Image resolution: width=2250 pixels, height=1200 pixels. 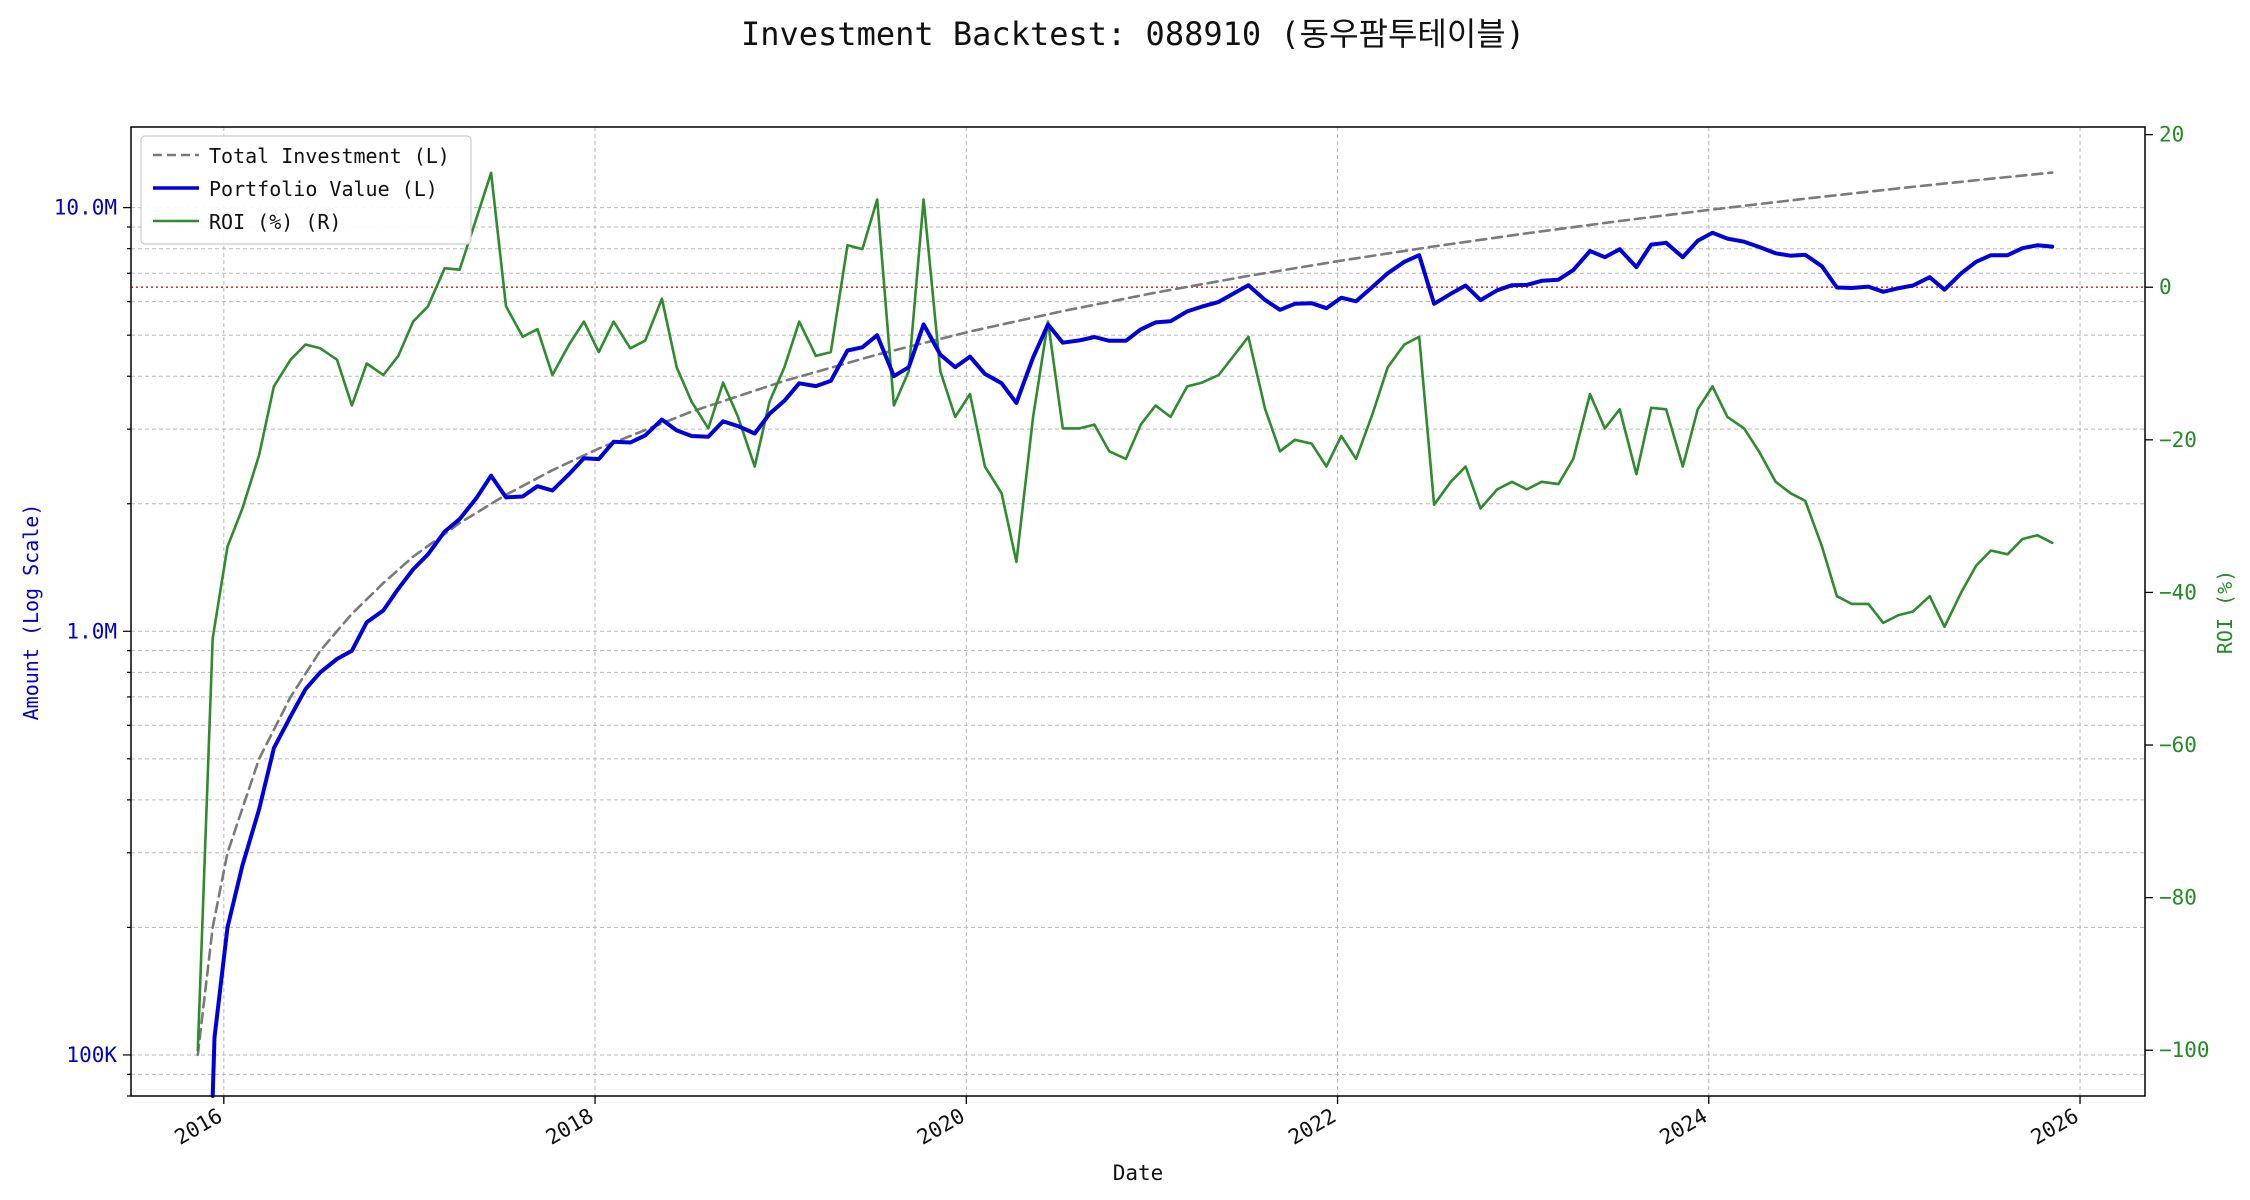 What do you see at coordinates (2178, 440) in the screenshot?
I see `right-y-tick-label: −20` at bounding box center [2178, 440].